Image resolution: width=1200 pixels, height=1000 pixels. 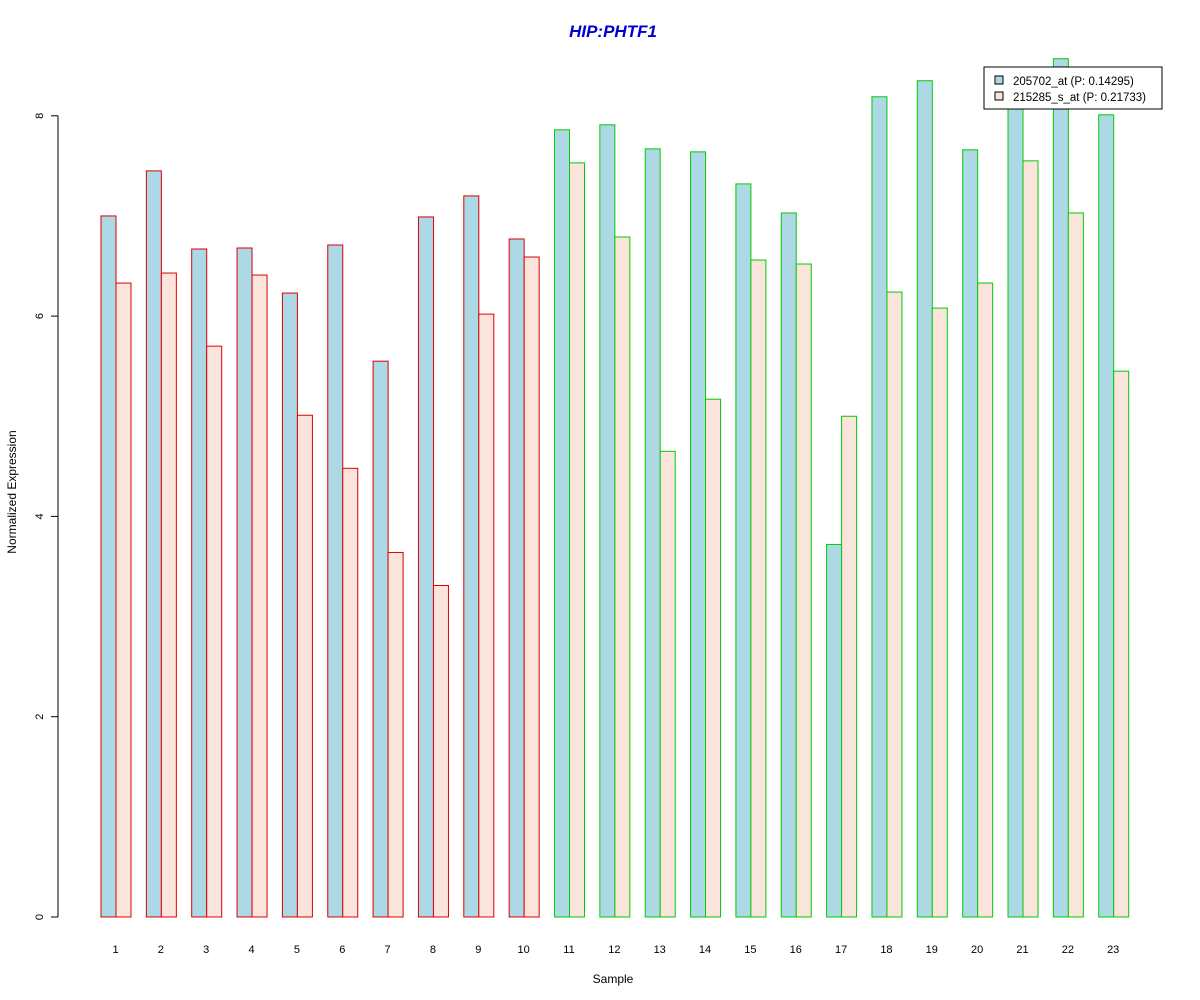 I want to click on y-axis-title: Normalized Expression, so click(x=12, y=491).